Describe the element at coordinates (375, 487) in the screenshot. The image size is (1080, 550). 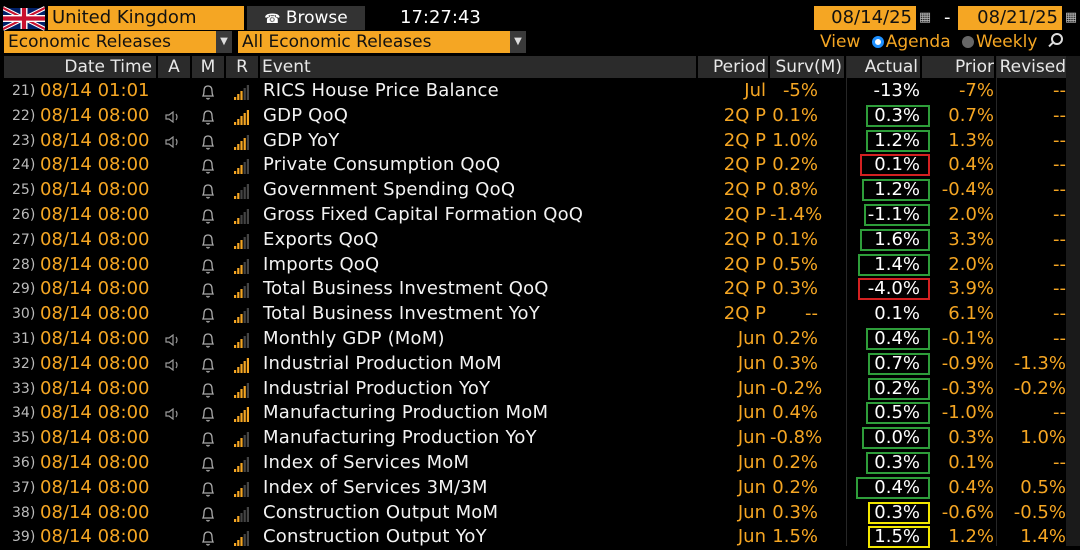
I see `event-name: Index of Services 3M/3M` at that location.